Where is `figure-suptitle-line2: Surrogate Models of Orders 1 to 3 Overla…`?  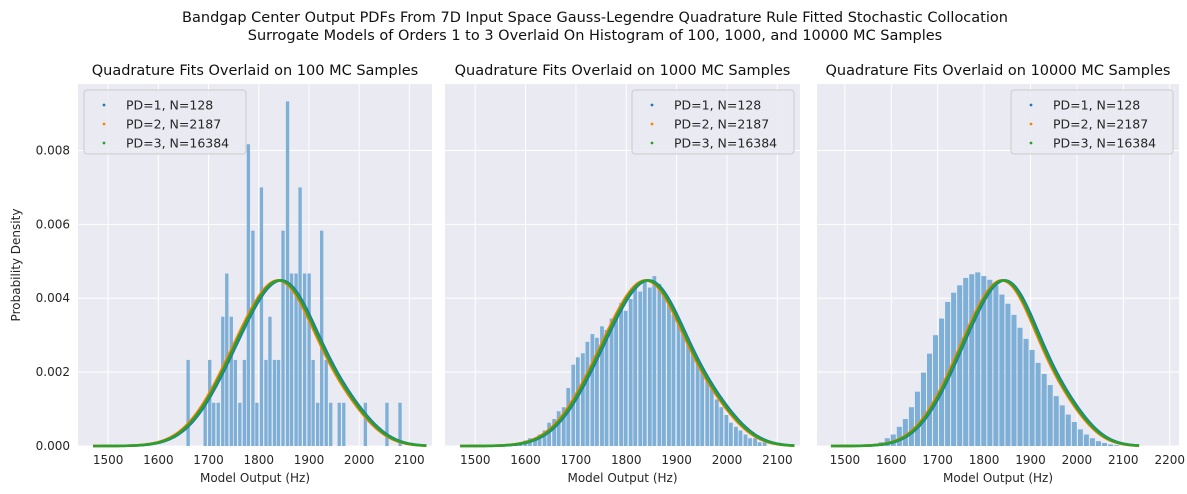 figure-suptitle-line2: Surrogate Models of Orders 1 to 3 Overla… is located at coordinates (595, 36).